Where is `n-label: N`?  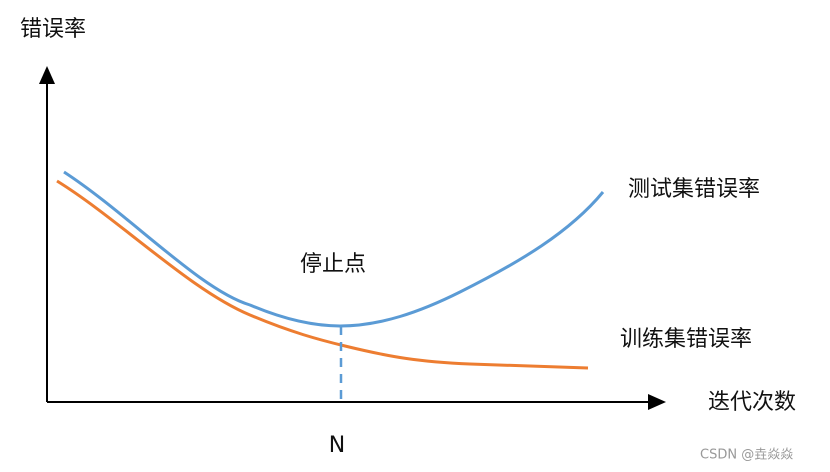 n-label: N is located at coordinates (337, 445).